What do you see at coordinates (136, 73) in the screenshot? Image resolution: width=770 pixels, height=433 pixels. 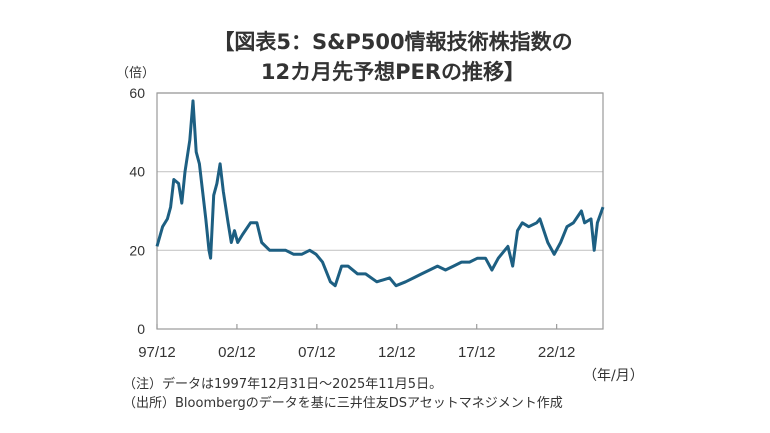 I see `y-axis-unit: （倍）` at bounding box center [136, 73].